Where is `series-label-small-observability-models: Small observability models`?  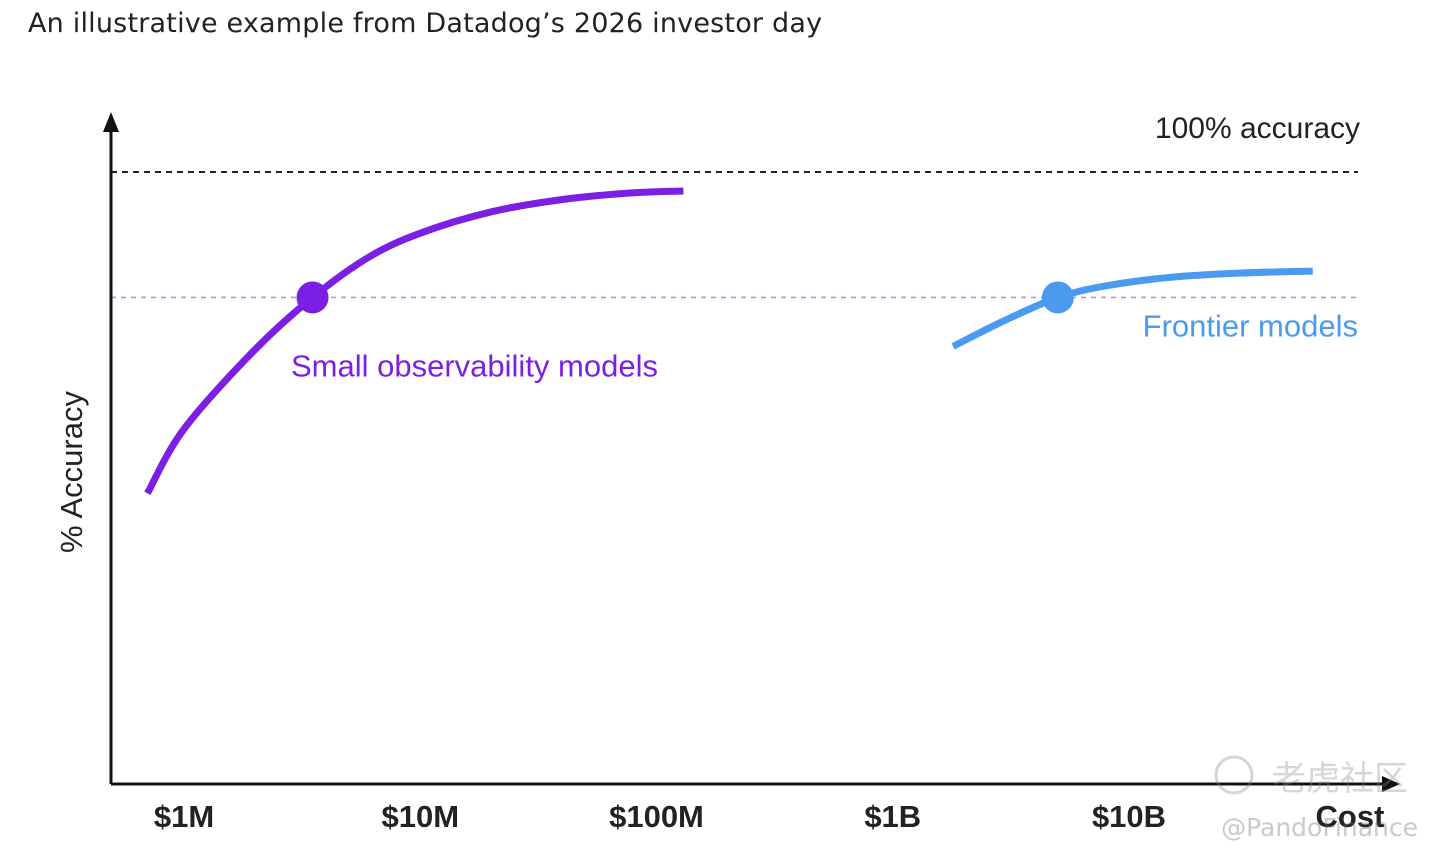
series-label-small-observability-models: Small observability models is located at coordinates (474, 365).